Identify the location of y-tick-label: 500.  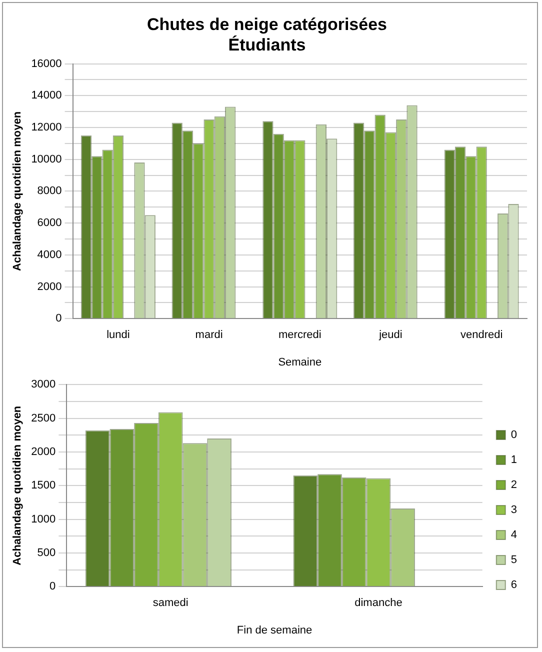
(46, 552).